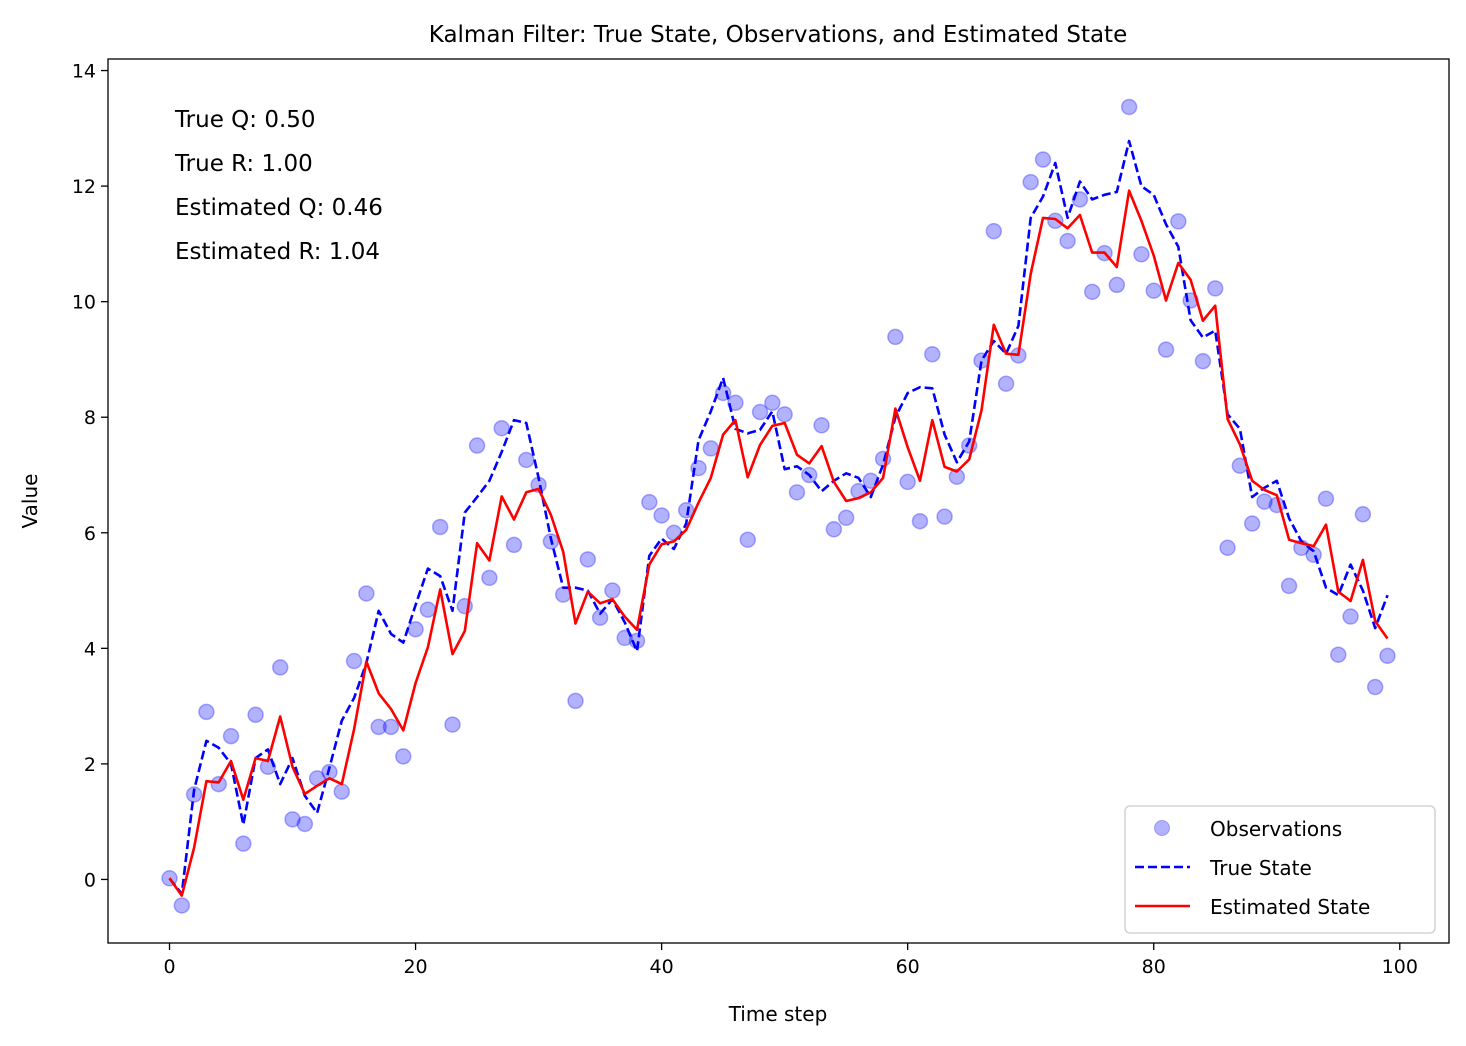 Image resolution: width=1466 pixels, height=1046 pixels. I want to click on y-tick-label: 10, so click(84, 303).